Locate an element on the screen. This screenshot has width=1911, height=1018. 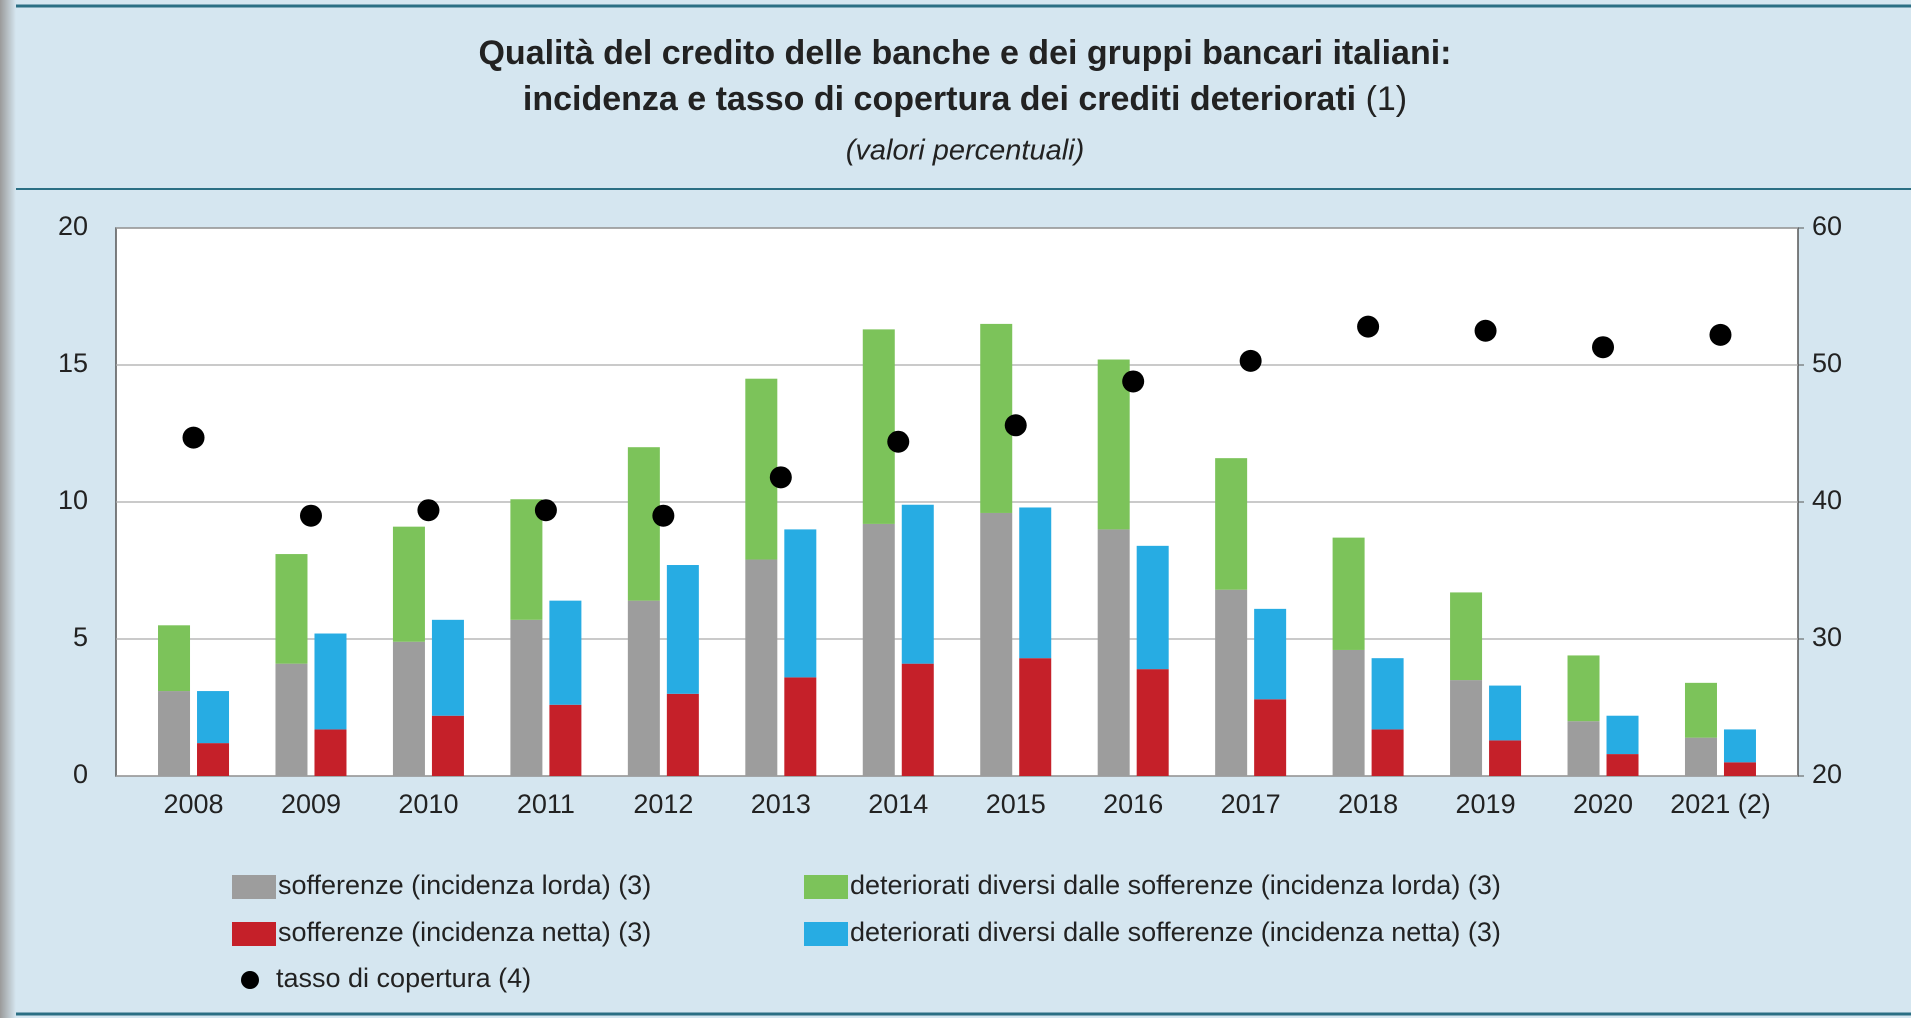
x-tick-label: 2020 is located at coordinates (1603, 804).